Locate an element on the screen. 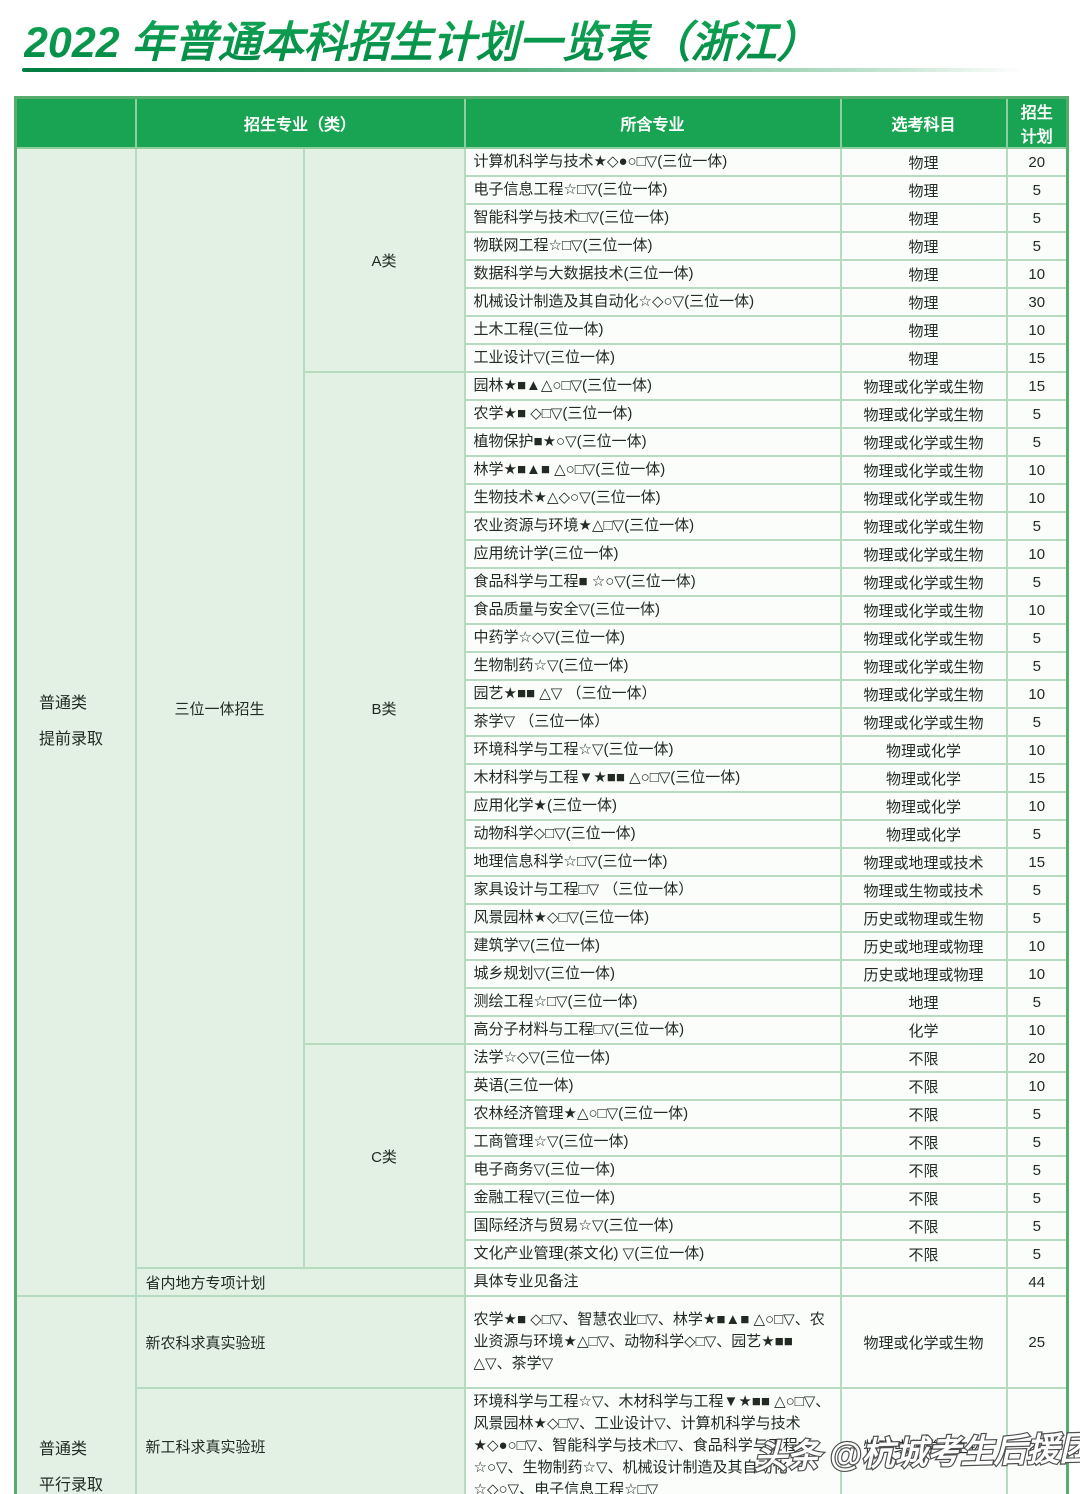 This screenshot has height=1494, width=1080. table-row: 环境科学与工程☆▽(三位一体) 物理或化学 10 is located at coordinates (542, 750).